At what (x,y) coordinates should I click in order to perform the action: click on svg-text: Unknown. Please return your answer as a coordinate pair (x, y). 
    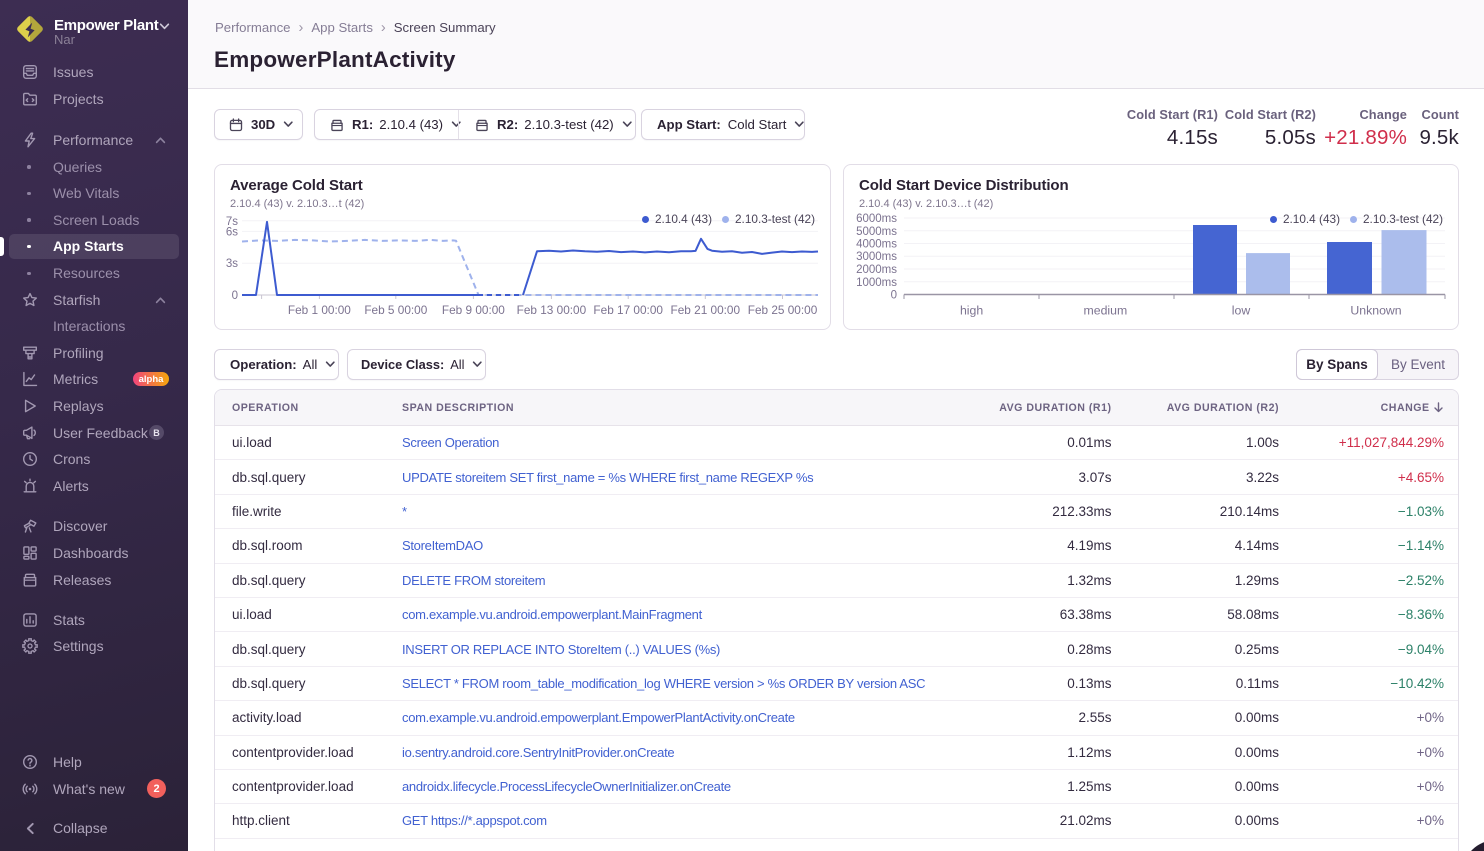
    Looking at the image, I should click on (1375, 311).